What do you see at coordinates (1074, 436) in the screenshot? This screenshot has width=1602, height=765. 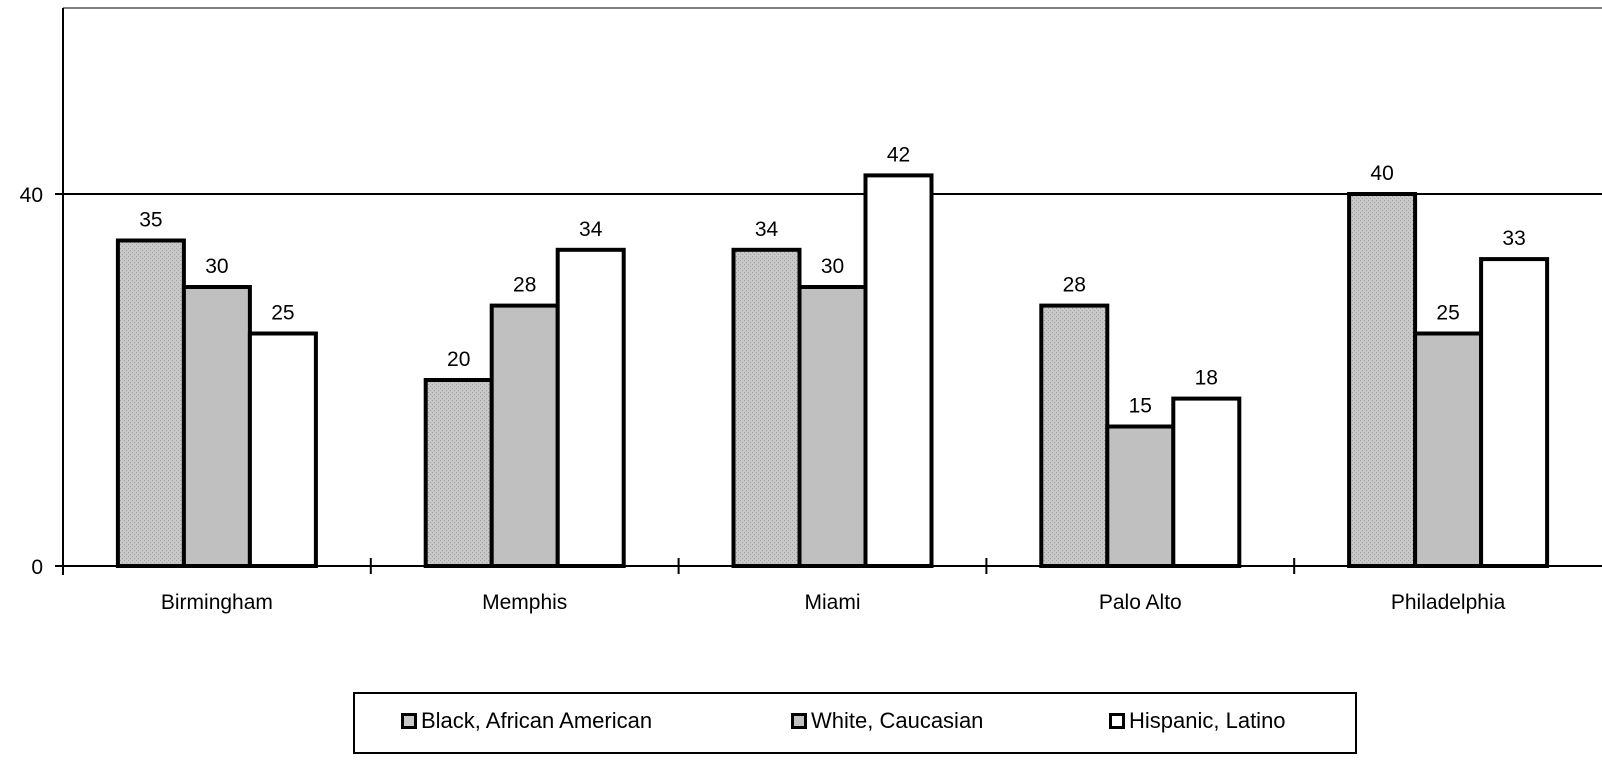 I see `bar-palo-alto-s0` at bounding box center [1074, 436].